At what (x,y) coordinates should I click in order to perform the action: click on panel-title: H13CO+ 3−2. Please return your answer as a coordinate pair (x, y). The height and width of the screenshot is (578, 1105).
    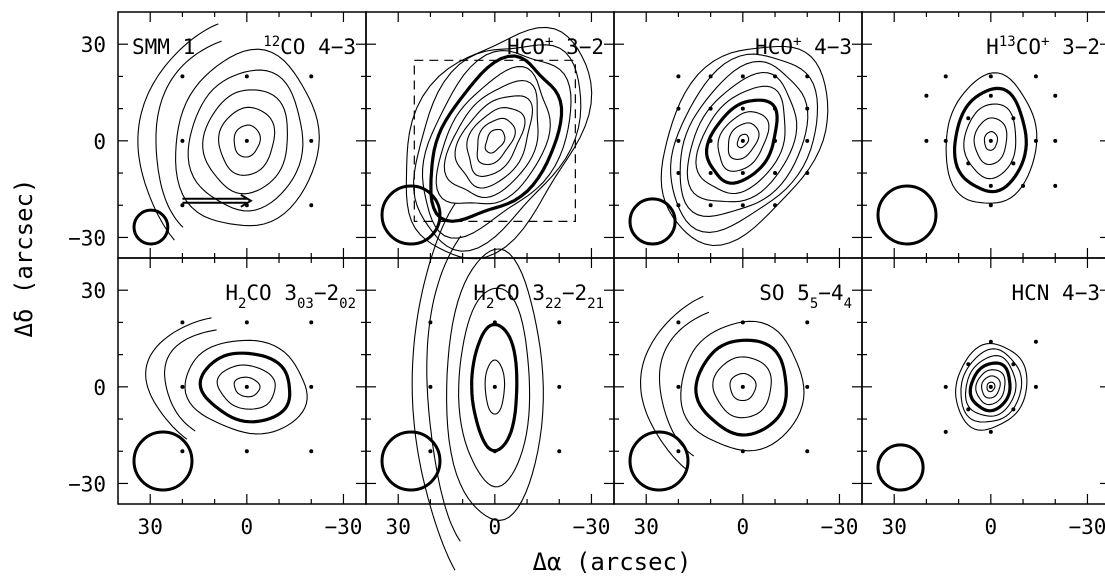
    Looking at the image, I should click on (1043, 46).